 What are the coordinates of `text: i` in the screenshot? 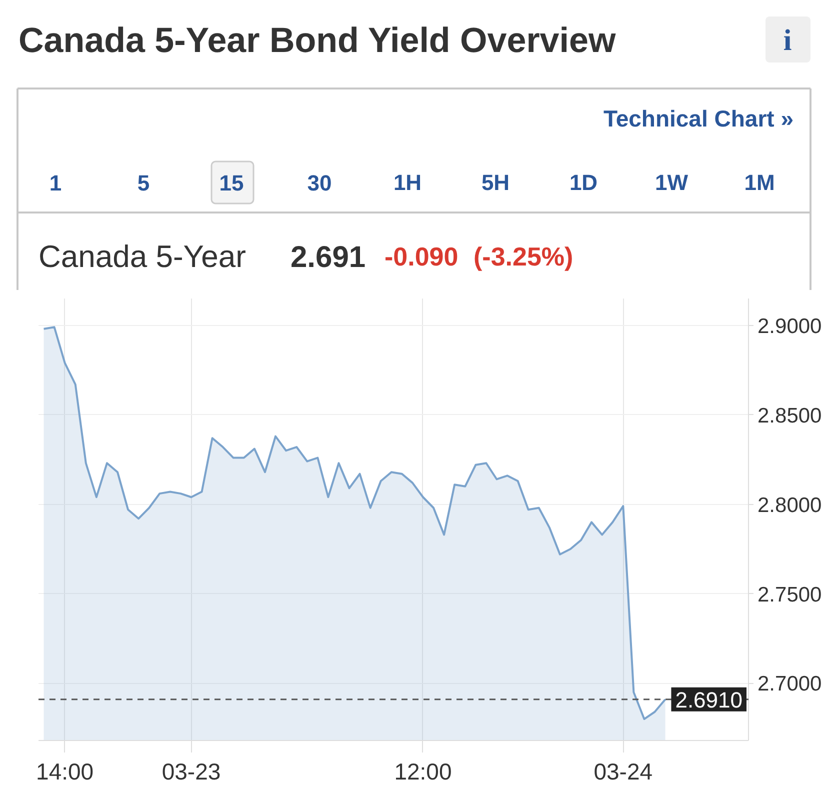 It's located at (787, 40).